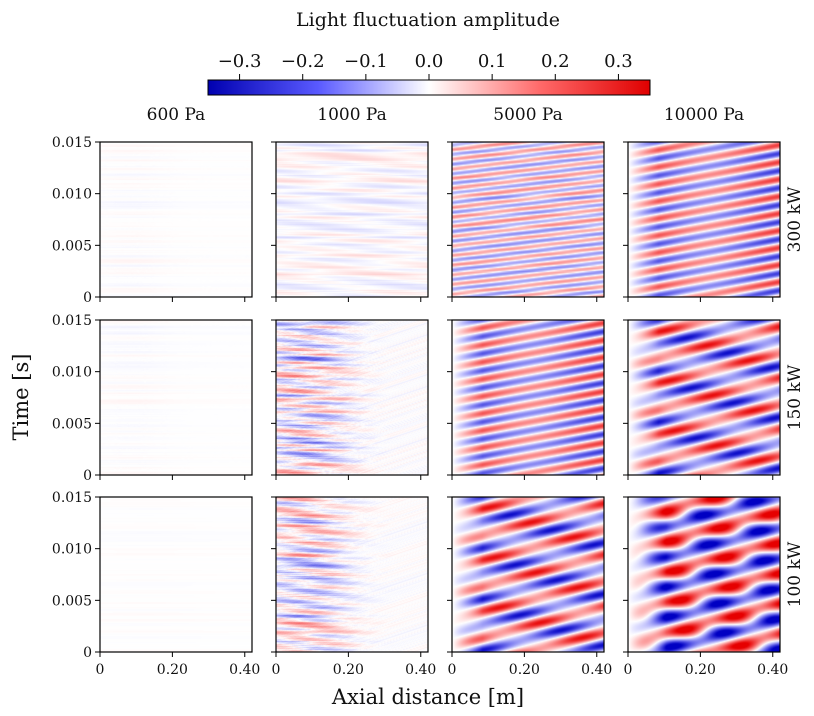 This screenshot has height=716, width=814. What do you see at coordinates (704, 115) in the screenshot?
I see `column-title: 10000 Pa` at bounding box center [704, 115].